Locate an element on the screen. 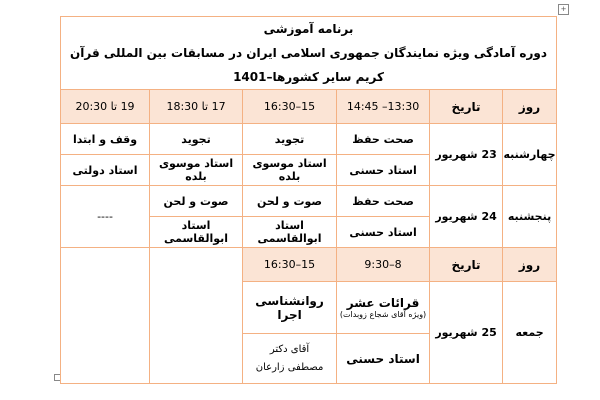 The height and width of the screenshot is (400, 600). header-time: 8–9:30 is located at coordinates (383, 264).